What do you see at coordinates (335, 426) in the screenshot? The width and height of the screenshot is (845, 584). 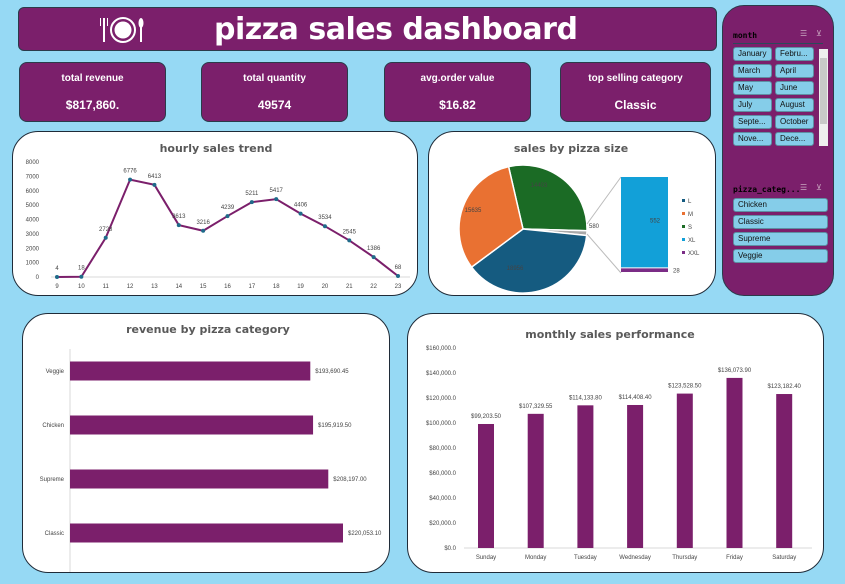 I see `data-label: $195,919.50` at bounding box center [335, 426].